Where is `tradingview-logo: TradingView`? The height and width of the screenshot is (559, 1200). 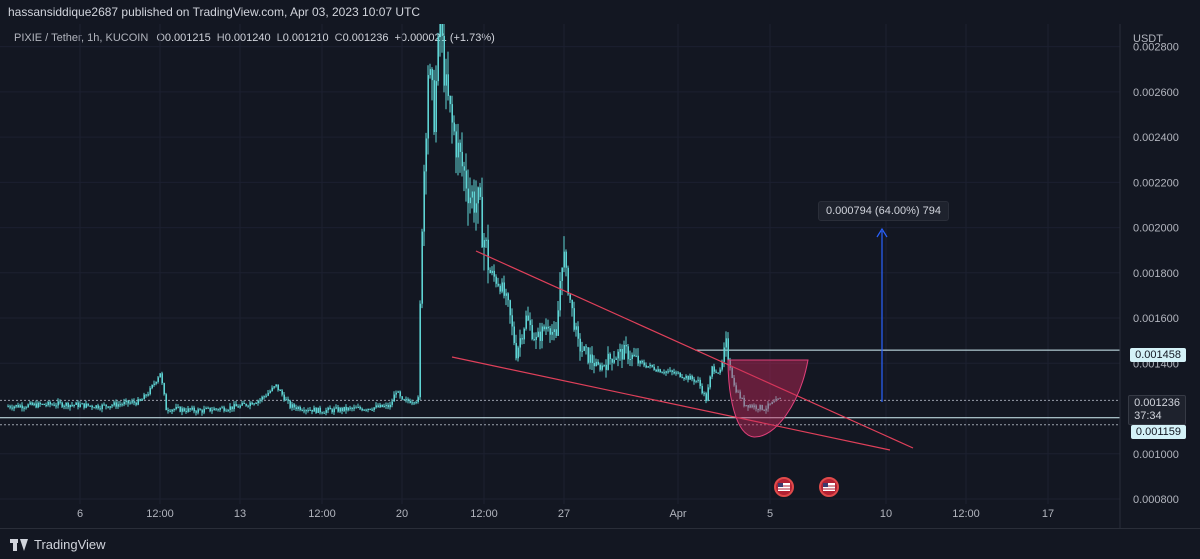
tradingview-logo: TradingView is located at coordinates (58, 544).